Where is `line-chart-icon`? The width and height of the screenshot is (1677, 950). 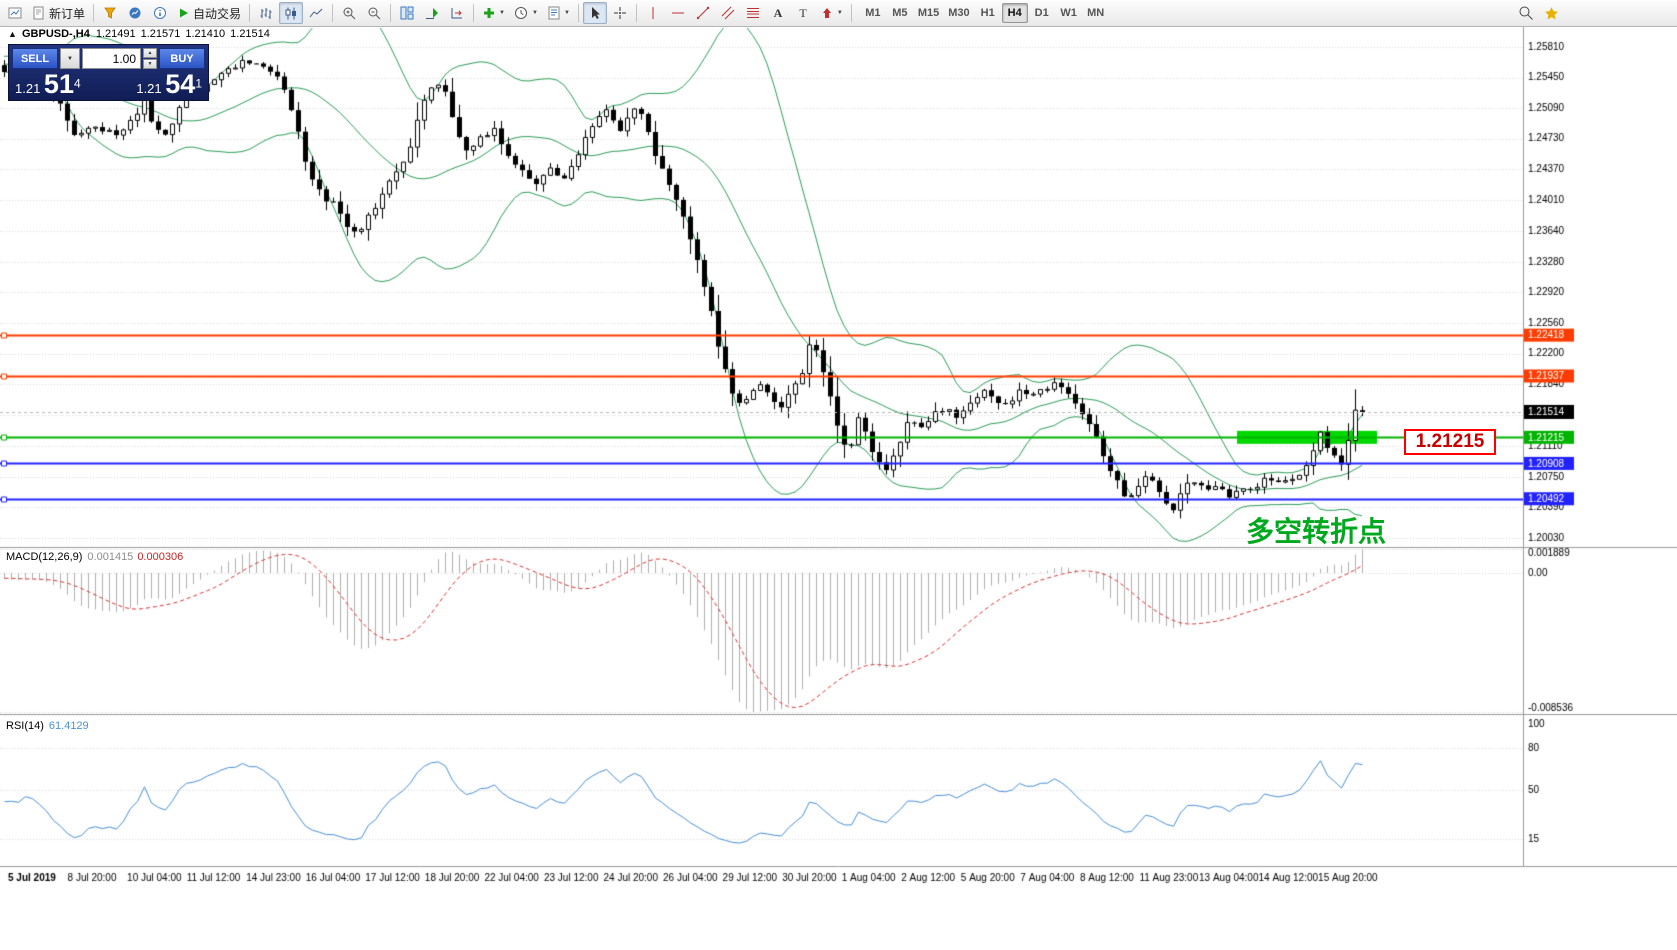
line-chart-icon is located at coordinates (315, 12).